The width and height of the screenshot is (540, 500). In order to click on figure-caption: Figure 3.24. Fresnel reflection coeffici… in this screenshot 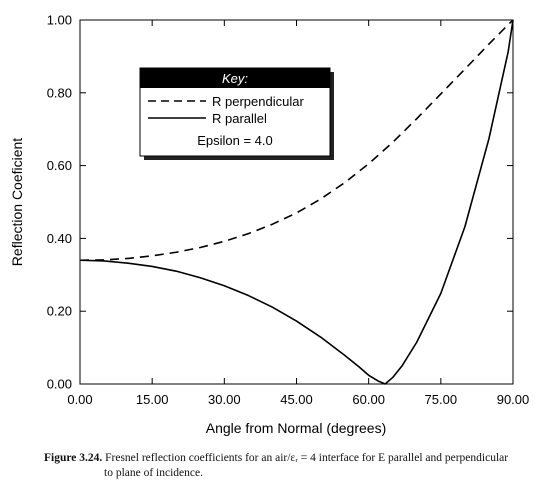, I will do `click(279, 466)`.